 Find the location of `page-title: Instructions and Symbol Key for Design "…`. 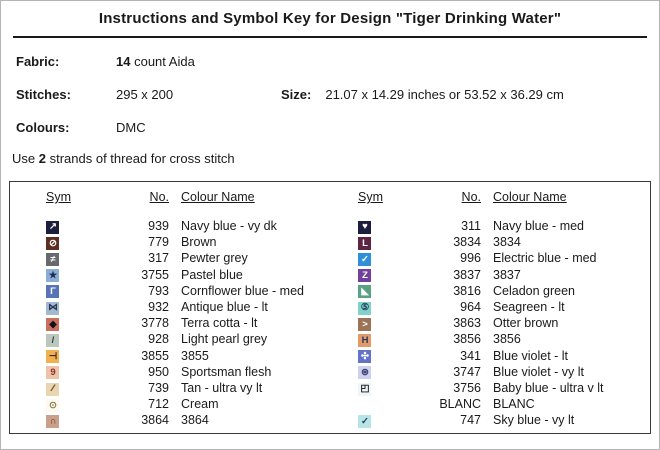

page-title: Instructions and Symbol Key for Design "… is located at coordinates (330, 18).